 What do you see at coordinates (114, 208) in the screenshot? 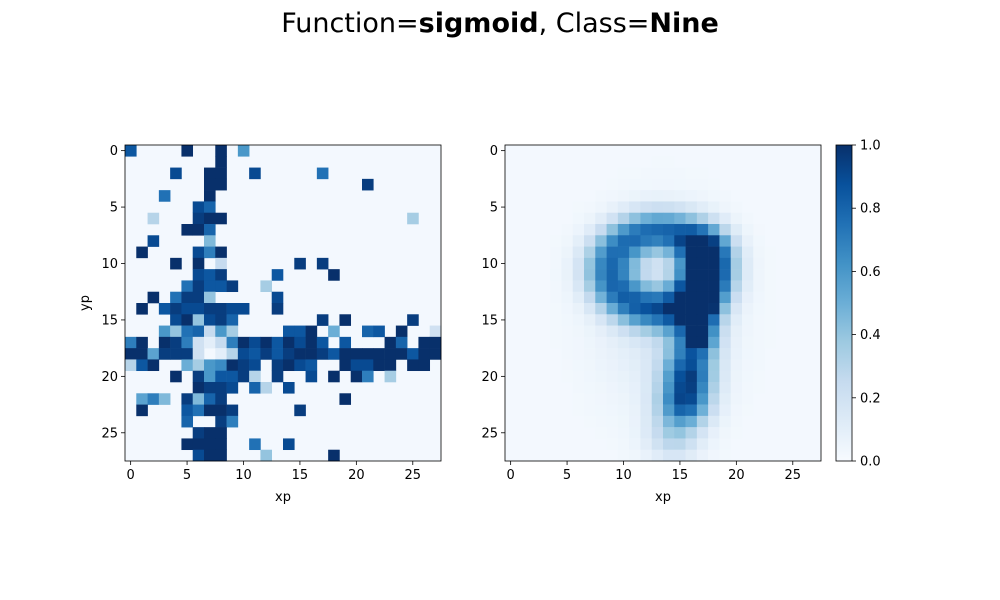
I see `y-tick-label: 5` at bounding box center [114, 208].